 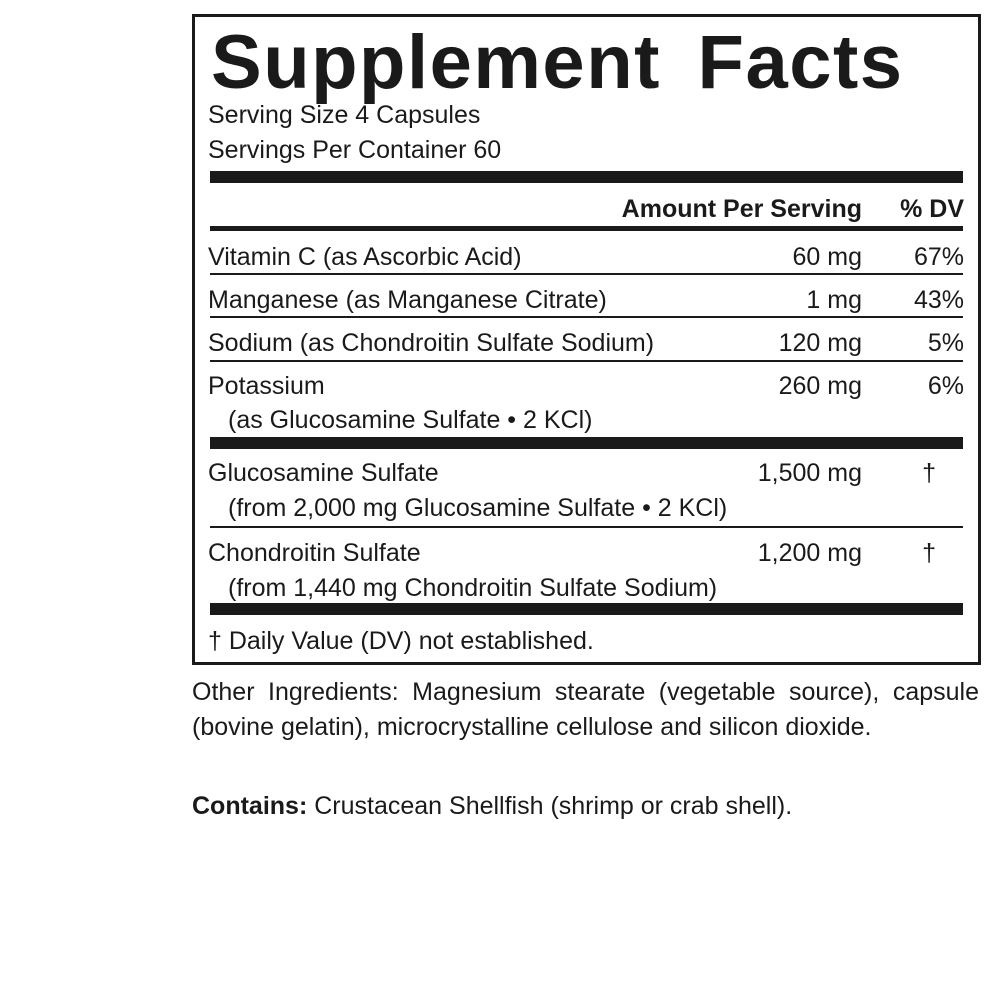 What do you see at coordinates (410, 420) in the screenshot?
I see `nutrient-source: (as Glucosamine Sulfate • 2 KCl)` at bounding box center [410, 420].